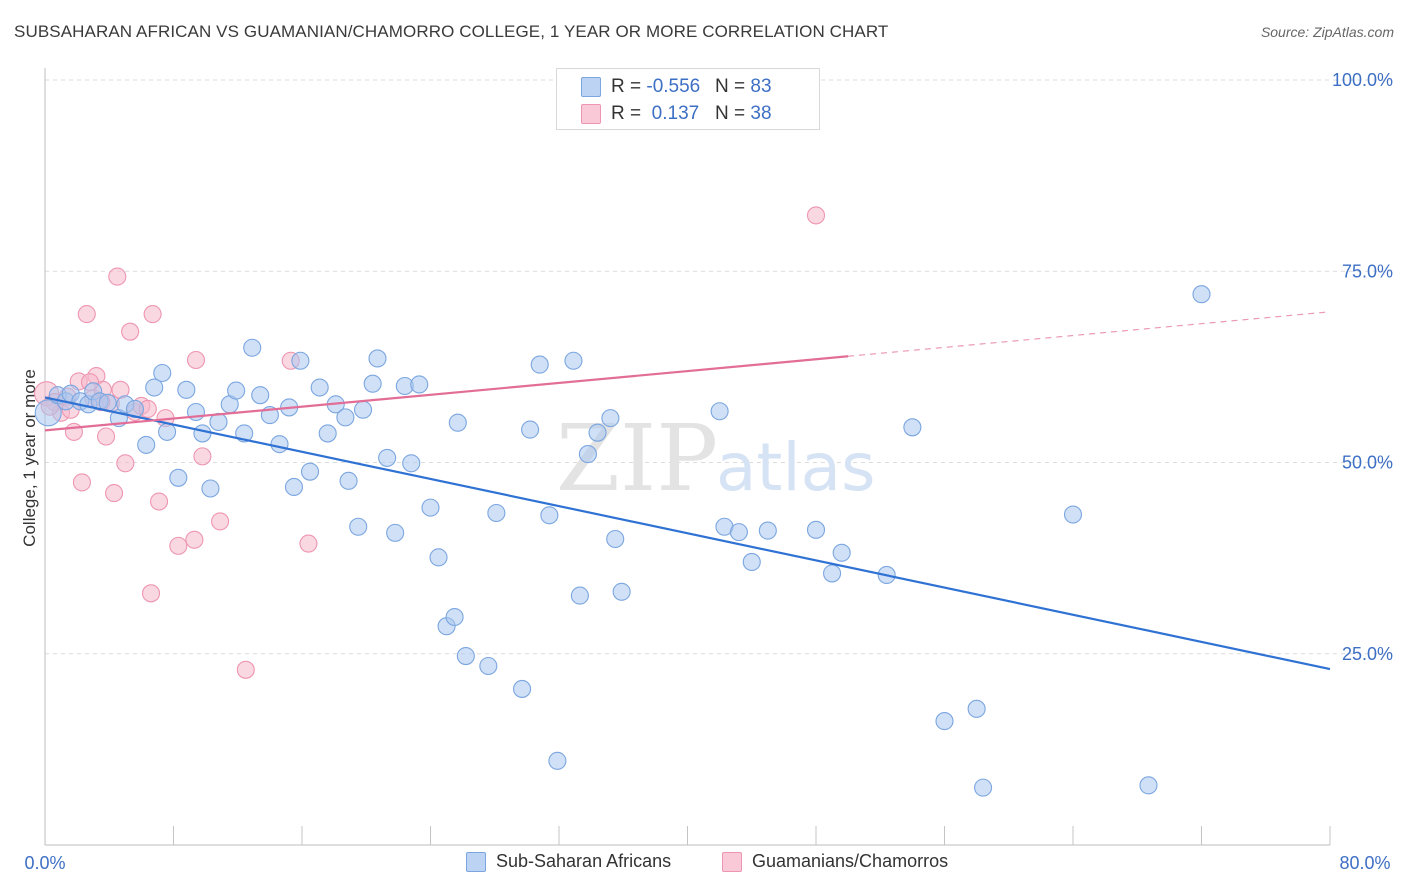 This screenshot has width=1406, height=892. Describe the element at coordinates (733, 86) in the screenshot. I see `n-label: N =` at that location.